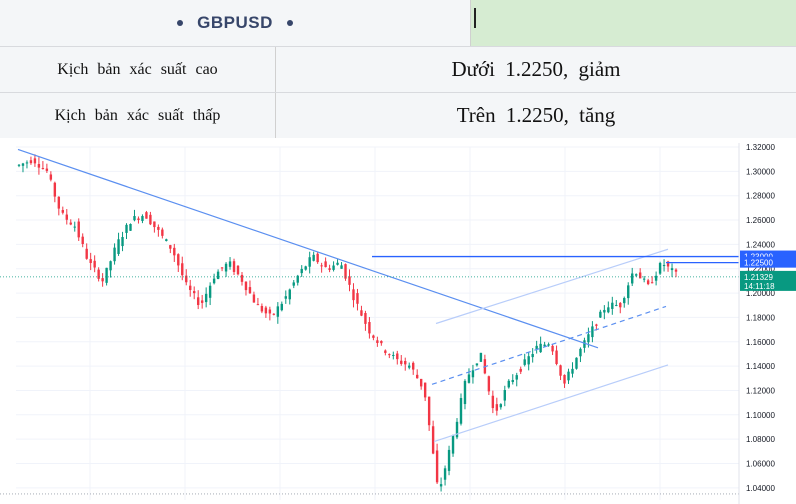 The height and width of the screenshot is (504, 796). I want to click on y-tick-label: 1.12000, so click(760, 390).